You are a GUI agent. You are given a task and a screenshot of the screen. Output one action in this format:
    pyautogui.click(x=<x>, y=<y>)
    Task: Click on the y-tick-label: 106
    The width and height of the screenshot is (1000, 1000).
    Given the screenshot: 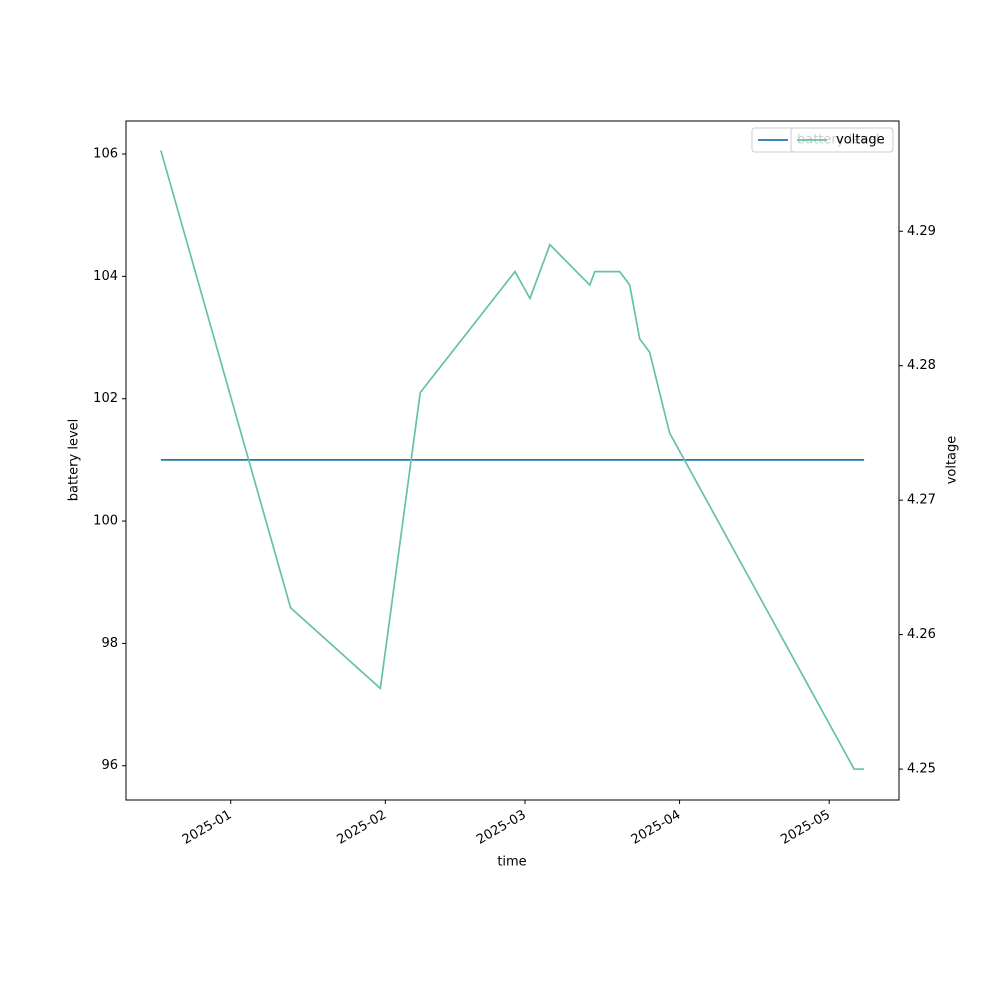 What is the action you would take?
    pyautogui.click(x=105, y=154)
    